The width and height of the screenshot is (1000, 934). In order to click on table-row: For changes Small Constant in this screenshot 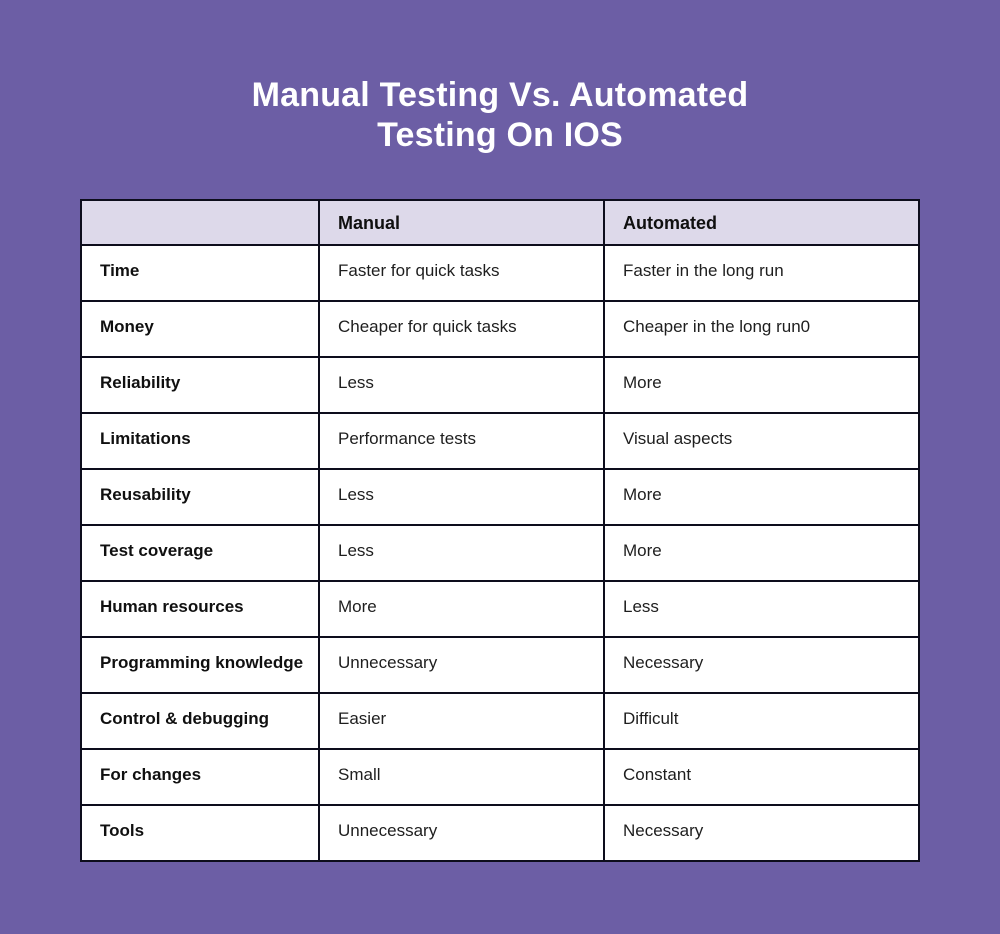, I will do `click(500, 776)`.